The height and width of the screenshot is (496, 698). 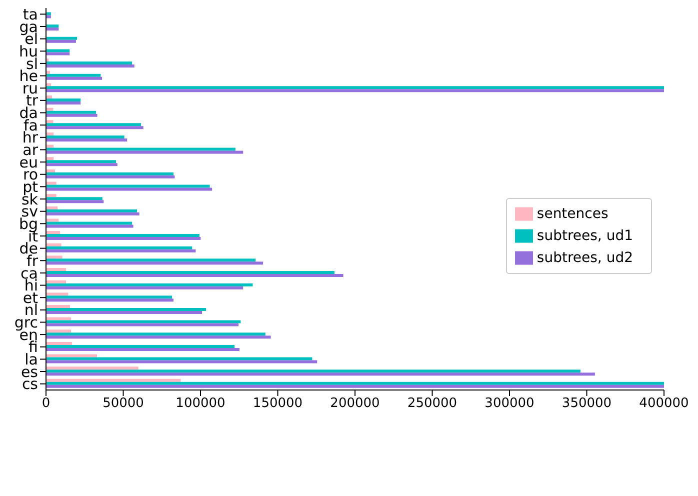 What do you see at coordinates (355, 404) in the screenshot?
I see `x-tick-label: 200000` at bounding box center [355, 404].